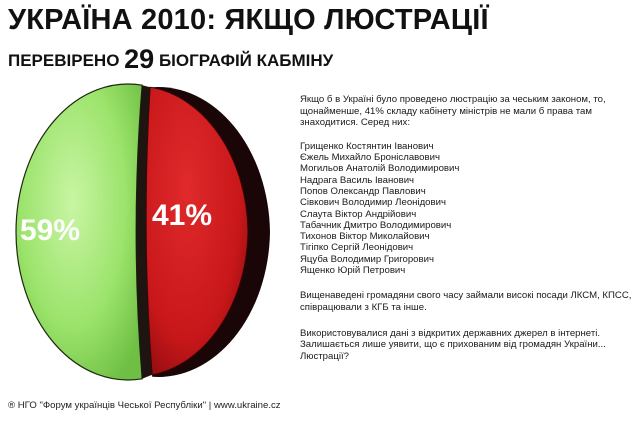  I want to click on pie-slice-red, so click(197, 231).